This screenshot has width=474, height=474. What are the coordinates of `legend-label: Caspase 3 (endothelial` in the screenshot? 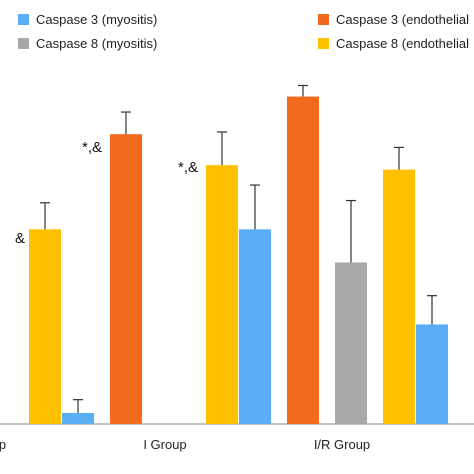 It's located at (402, 19).